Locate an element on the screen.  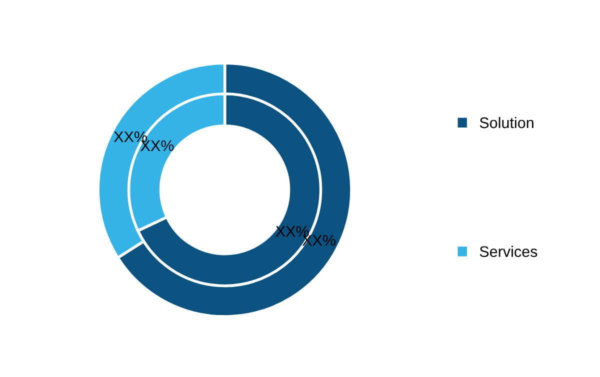
legend-label: Solution is located at coordinates (507, 122).